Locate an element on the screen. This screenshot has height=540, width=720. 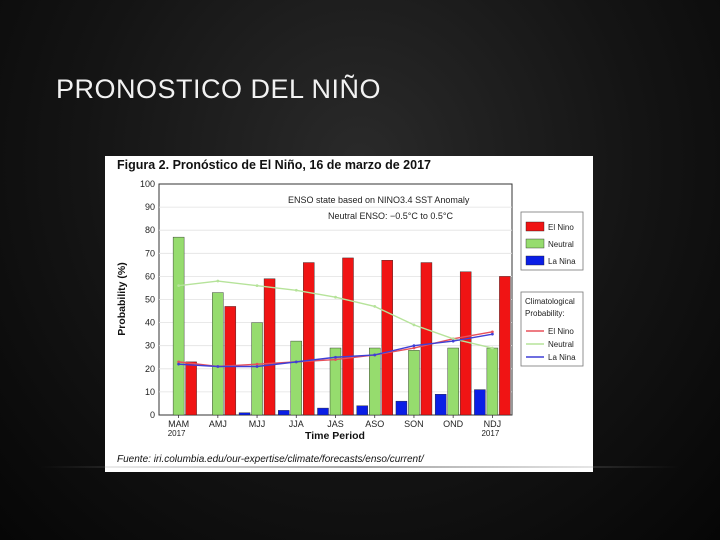
y-tick-label: 50 is located at coordinates (150, 300).